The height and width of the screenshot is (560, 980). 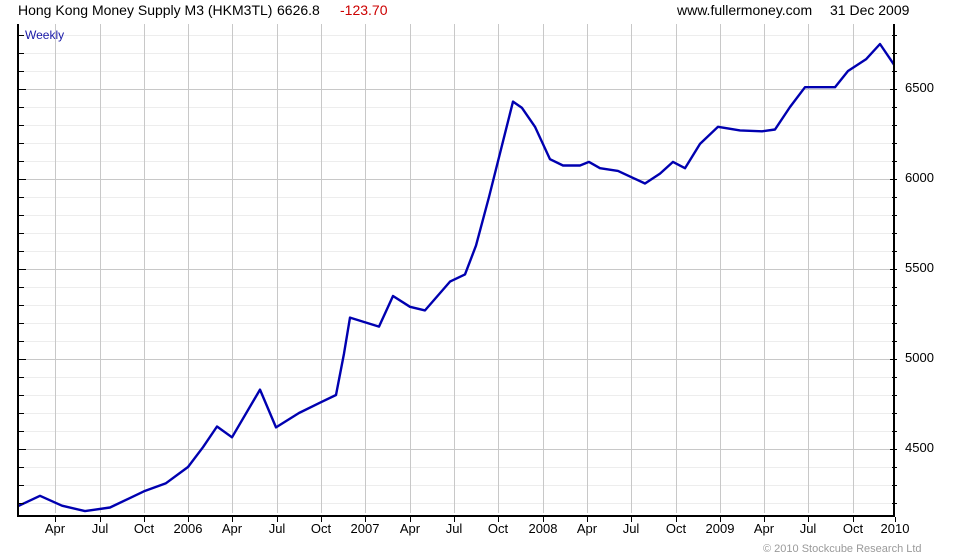 What do you see at coordinates (745, 10) in the screenshot?
I see `website-label: www.fullermoney.com` at bounding box center [745, 10].